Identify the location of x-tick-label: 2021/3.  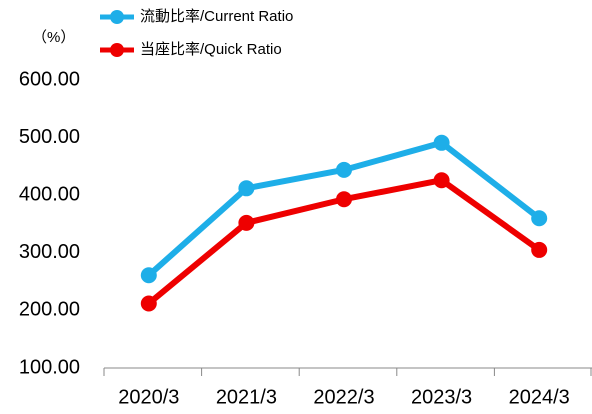
(246, 397).